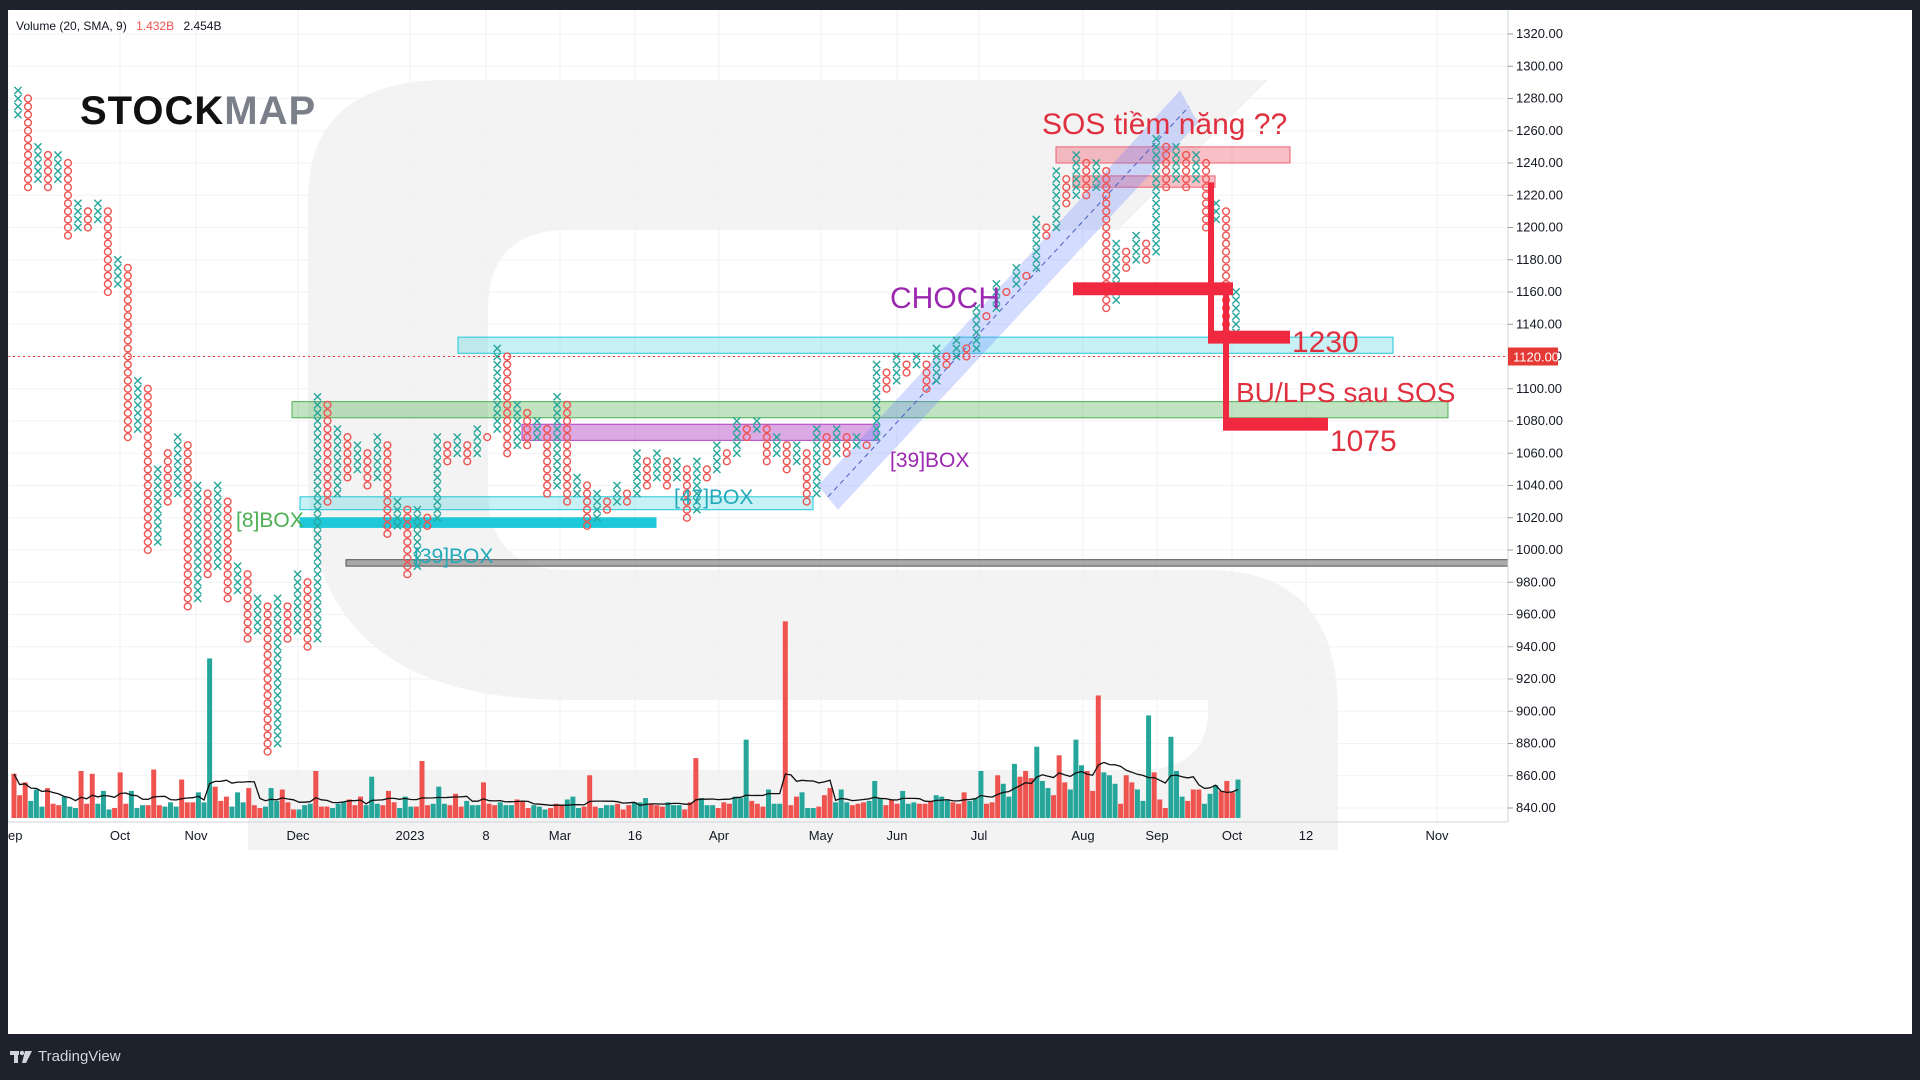  Describe the element at coordinates (1539, 323) in the screenshot. I see `price-tick-label: 1140.00` at that location.